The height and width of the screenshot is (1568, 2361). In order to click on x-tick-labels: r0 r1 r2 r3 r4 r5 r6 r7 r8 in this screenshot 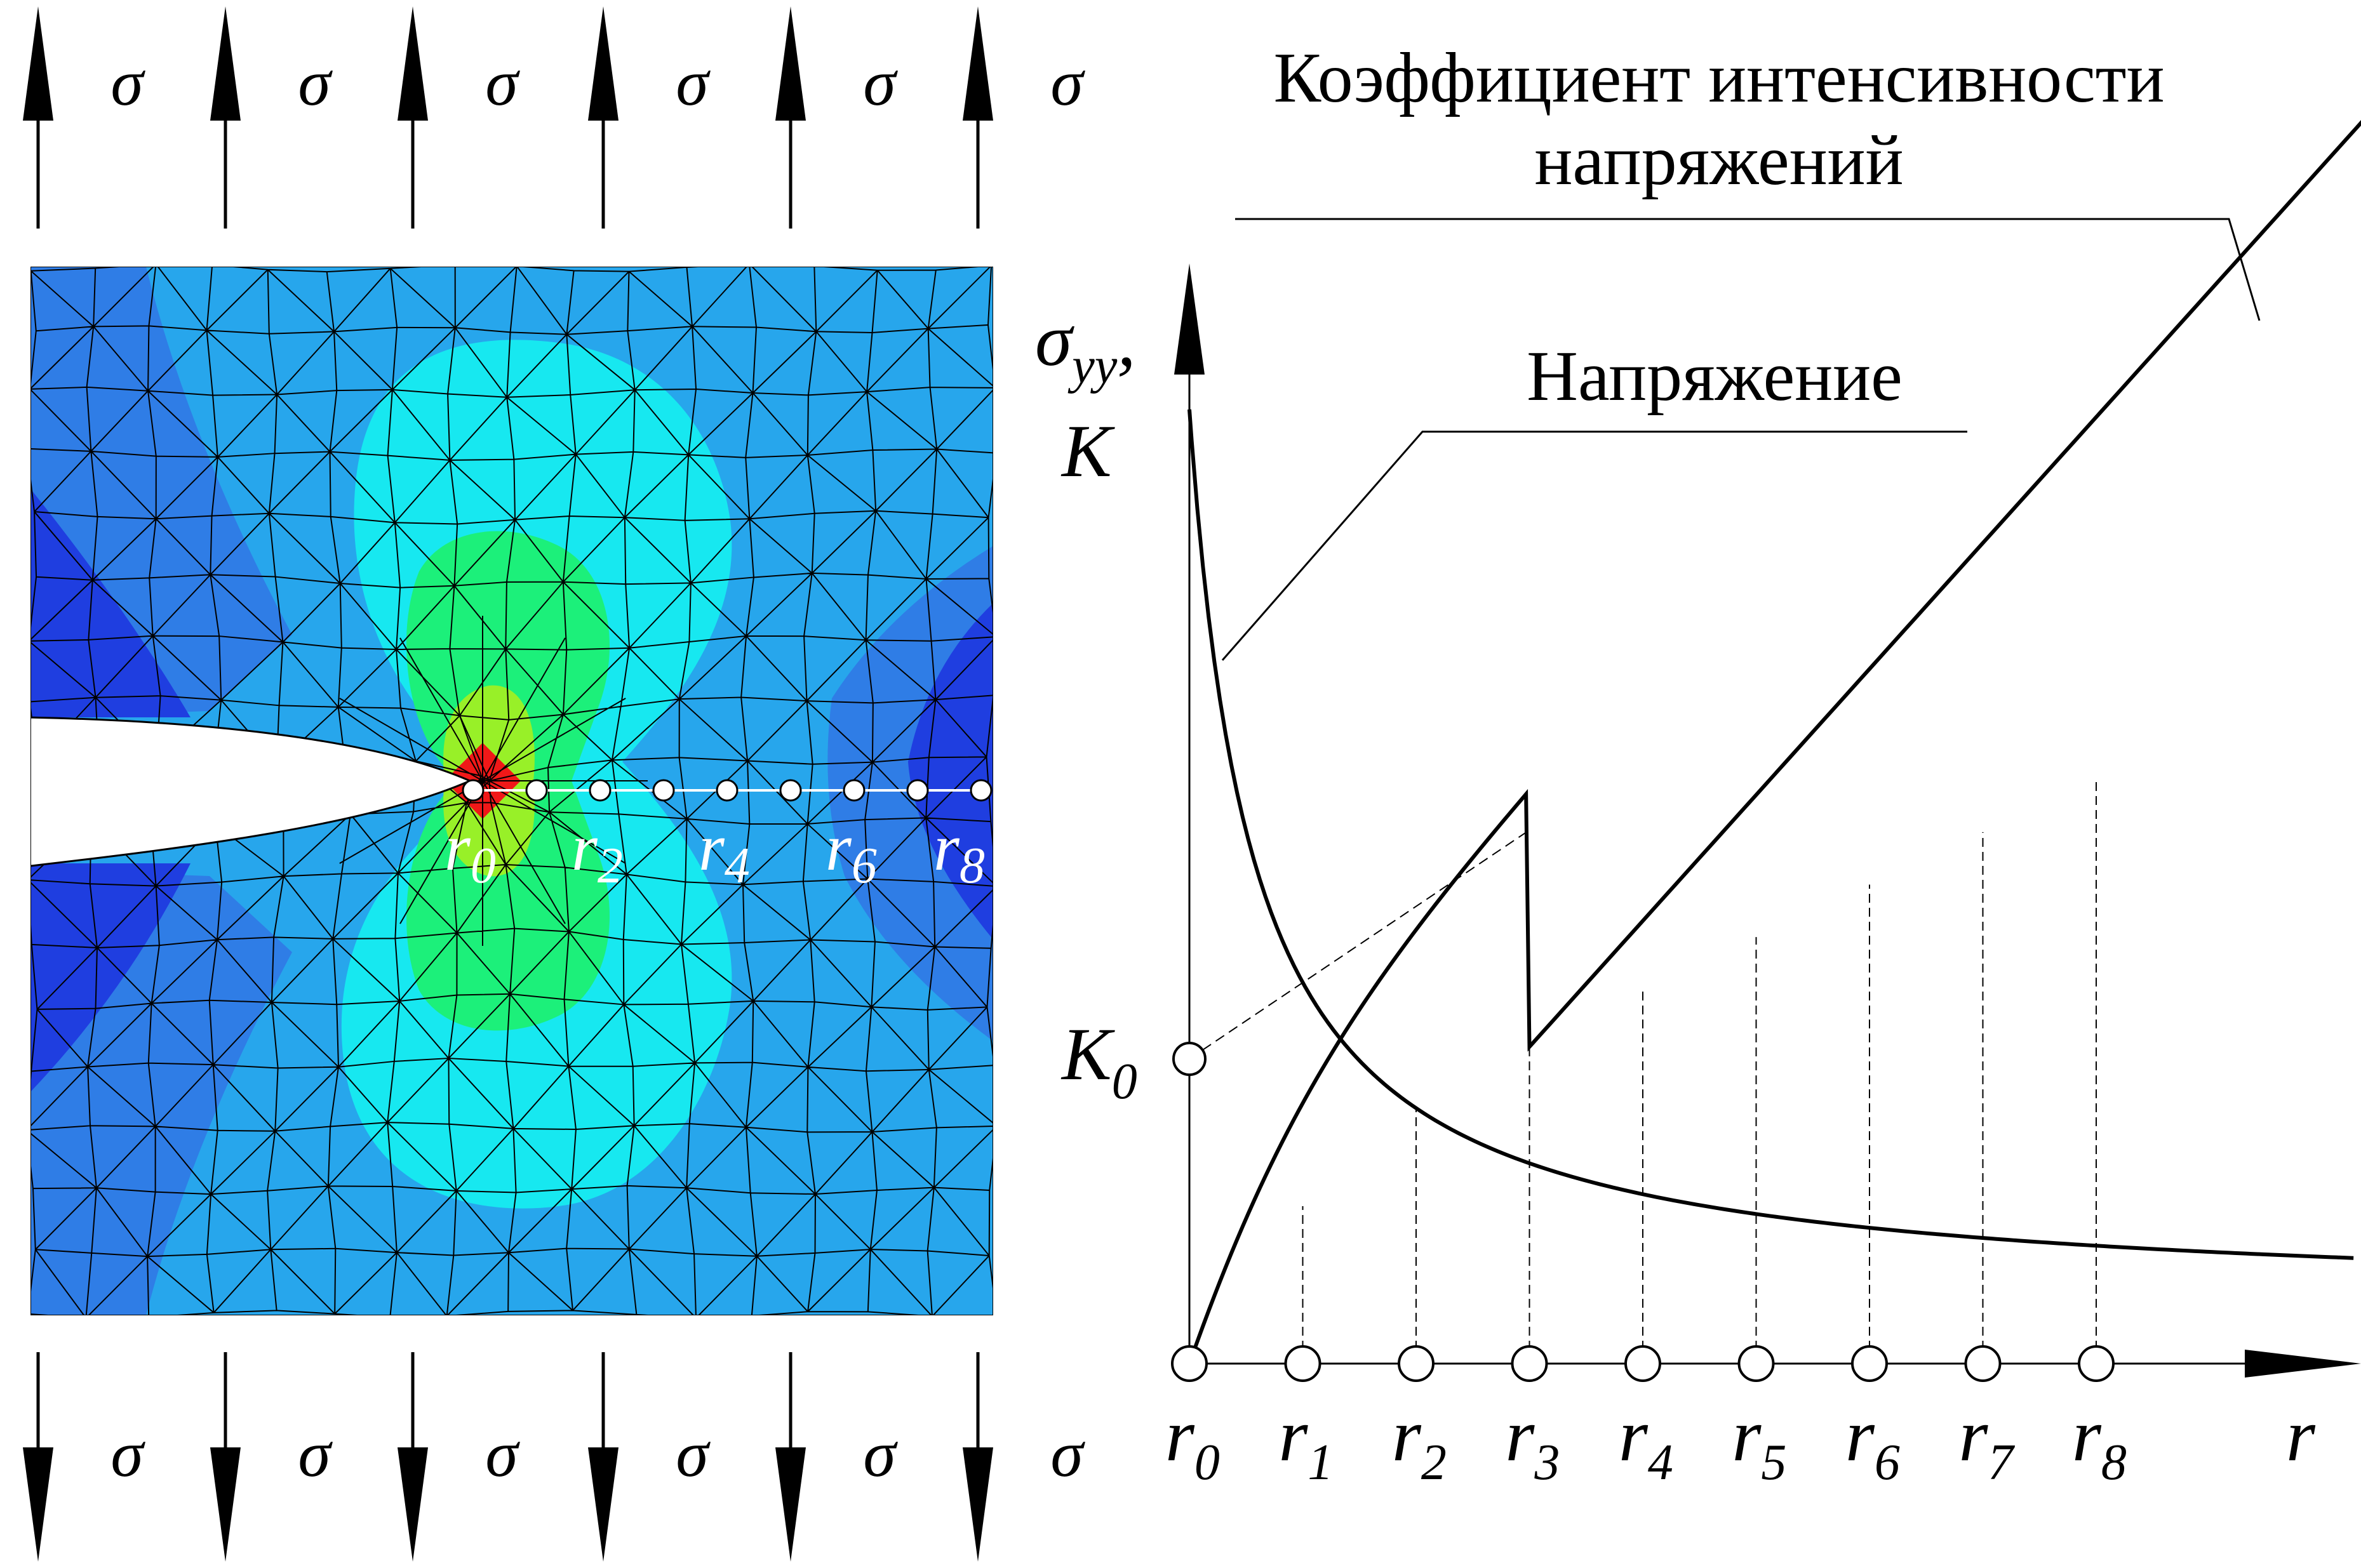, I will do `click(1646, 1442)`.